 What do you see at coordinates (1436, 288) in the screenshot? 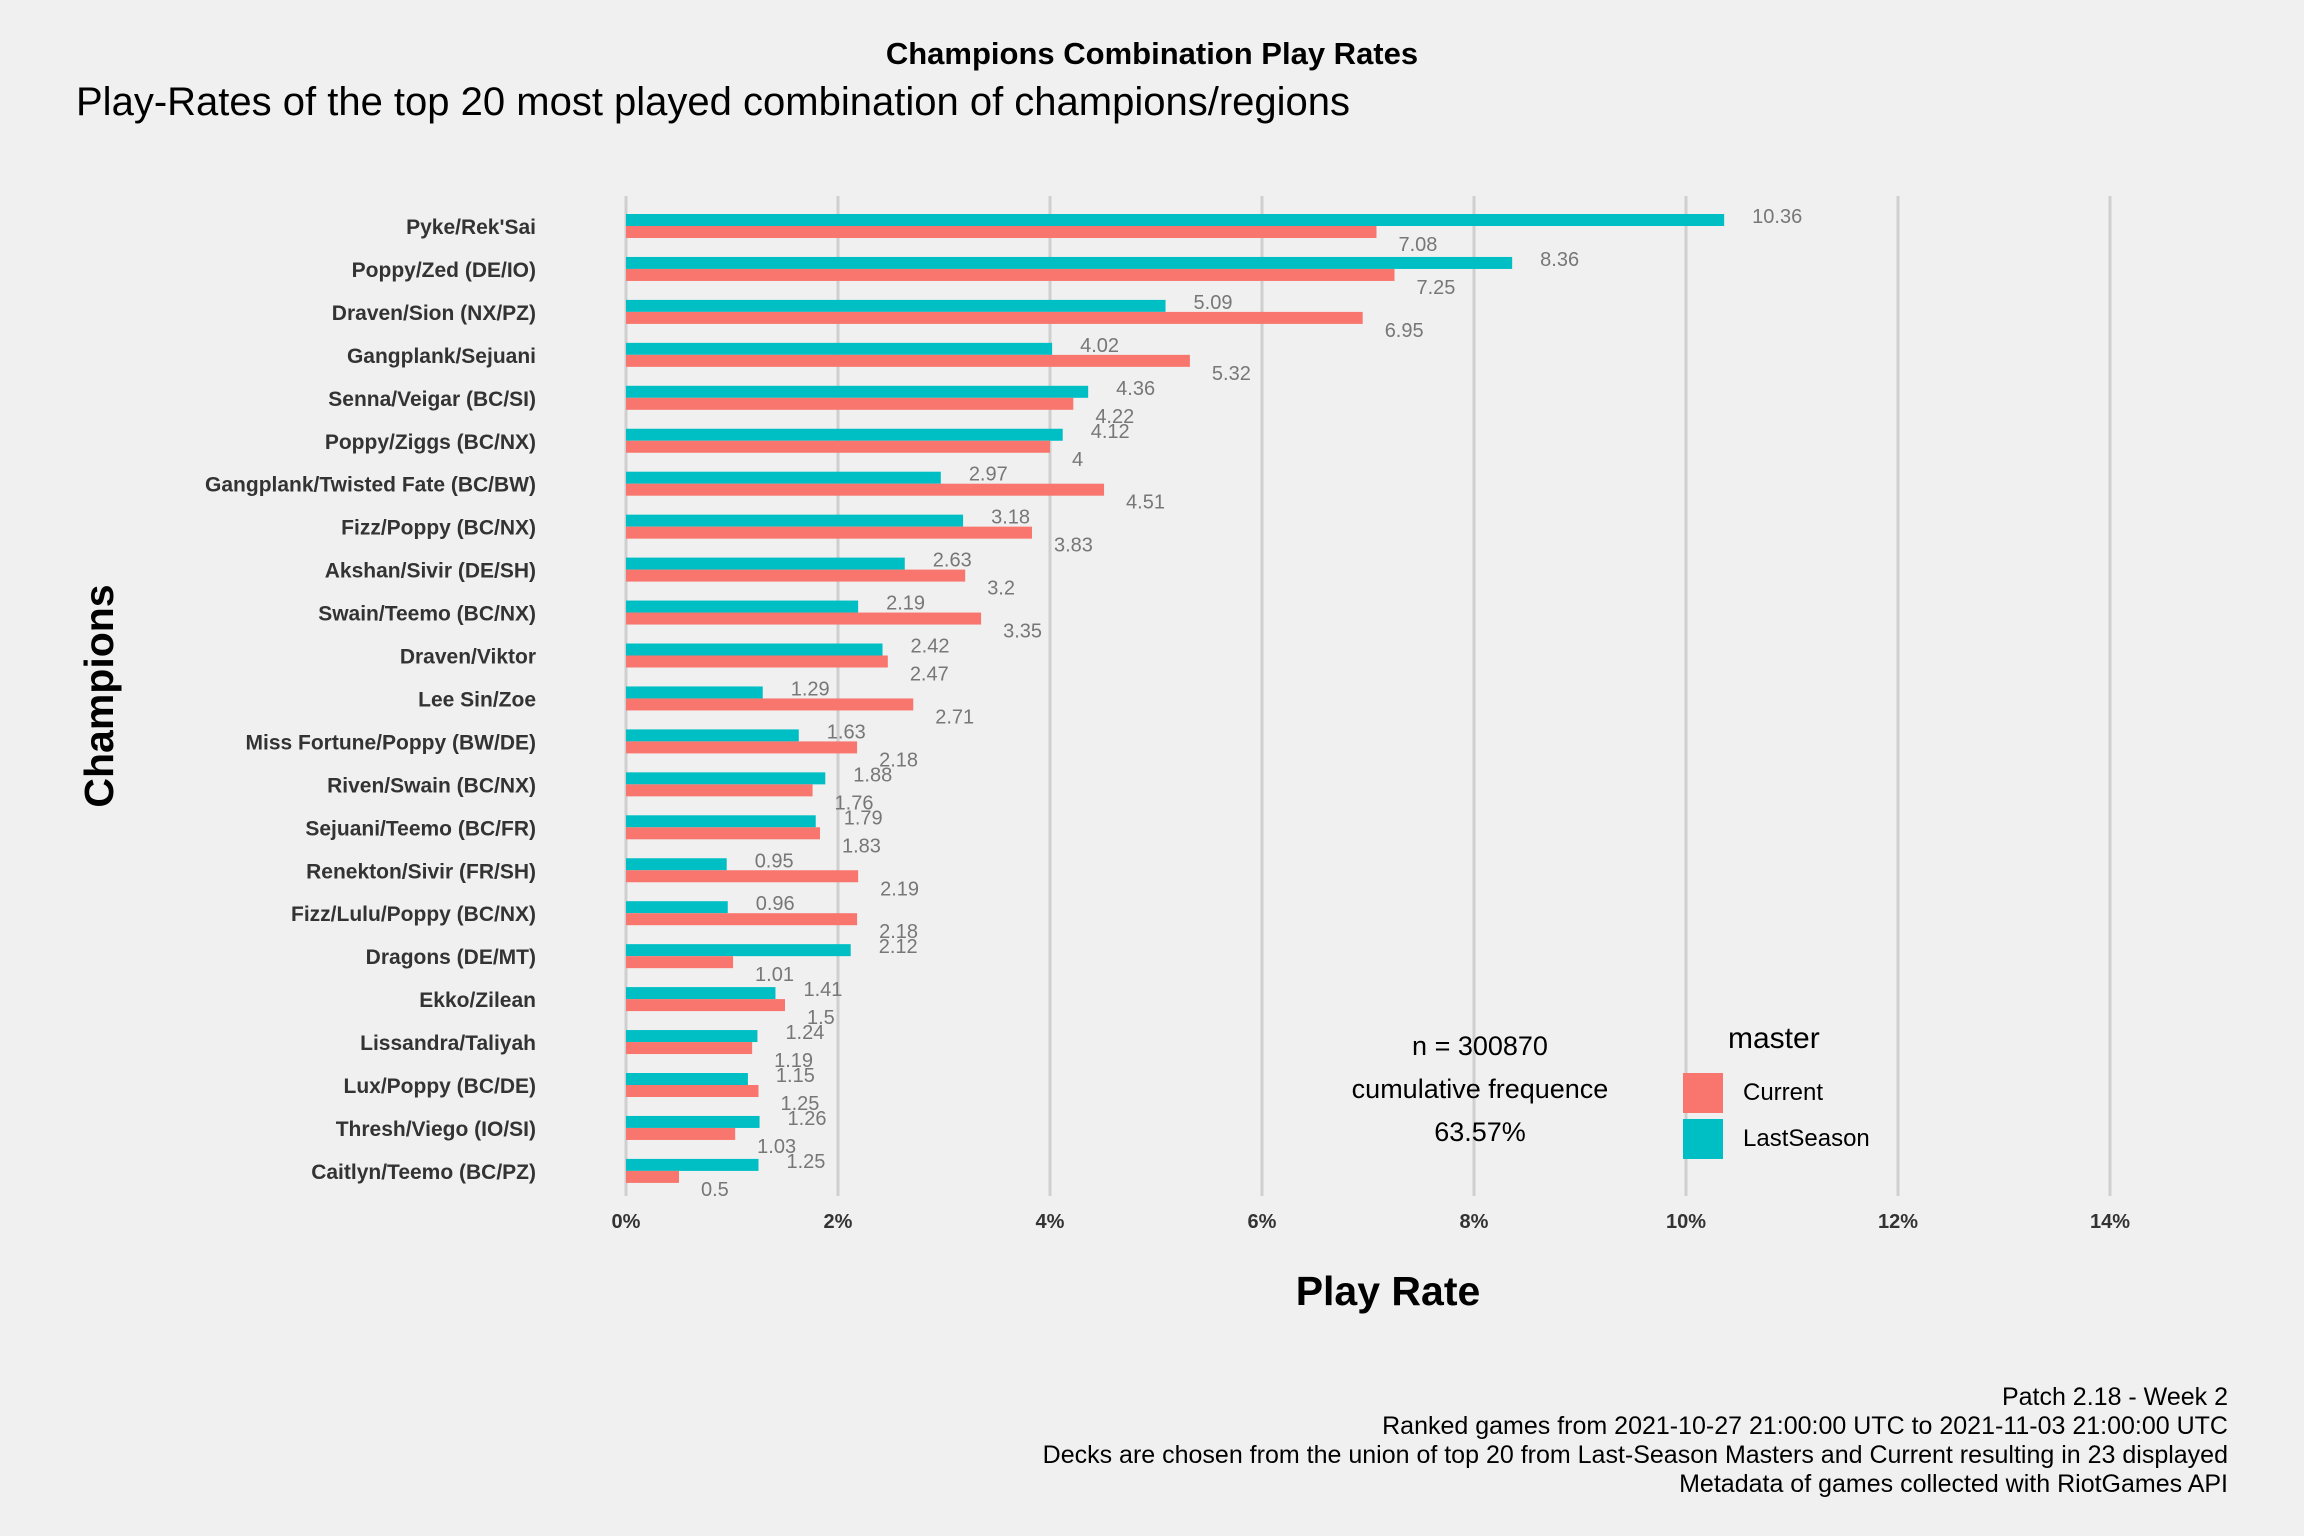
I see `data-label-current: 7.25` at bounding box center [1436, 288].